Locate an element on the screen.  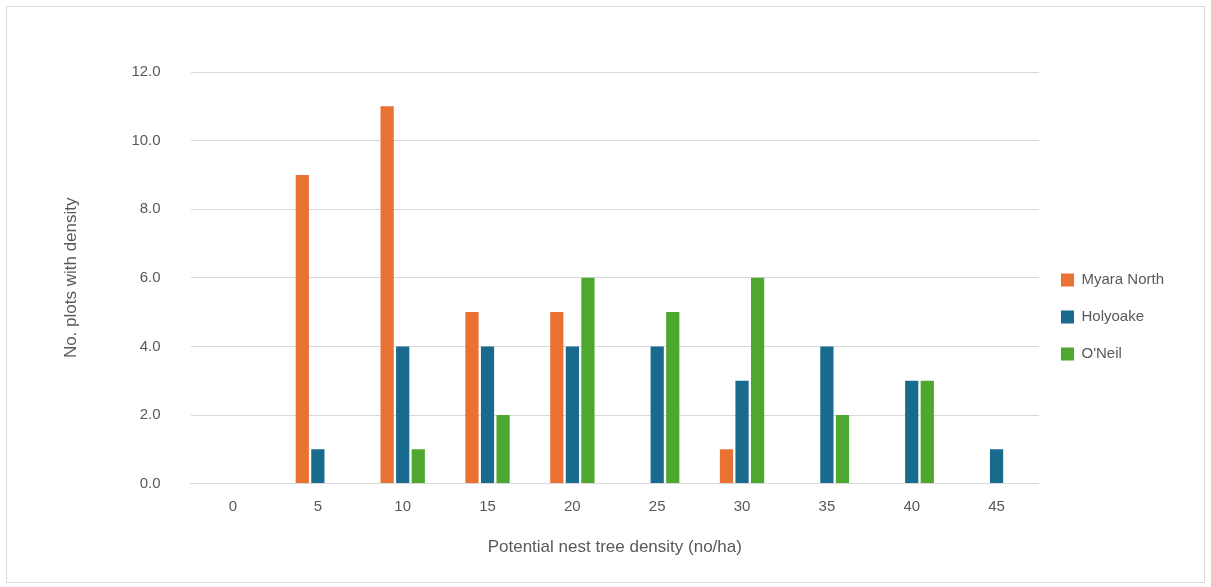
y-tick-label: 4.0 is located at coordinates (150, 345).